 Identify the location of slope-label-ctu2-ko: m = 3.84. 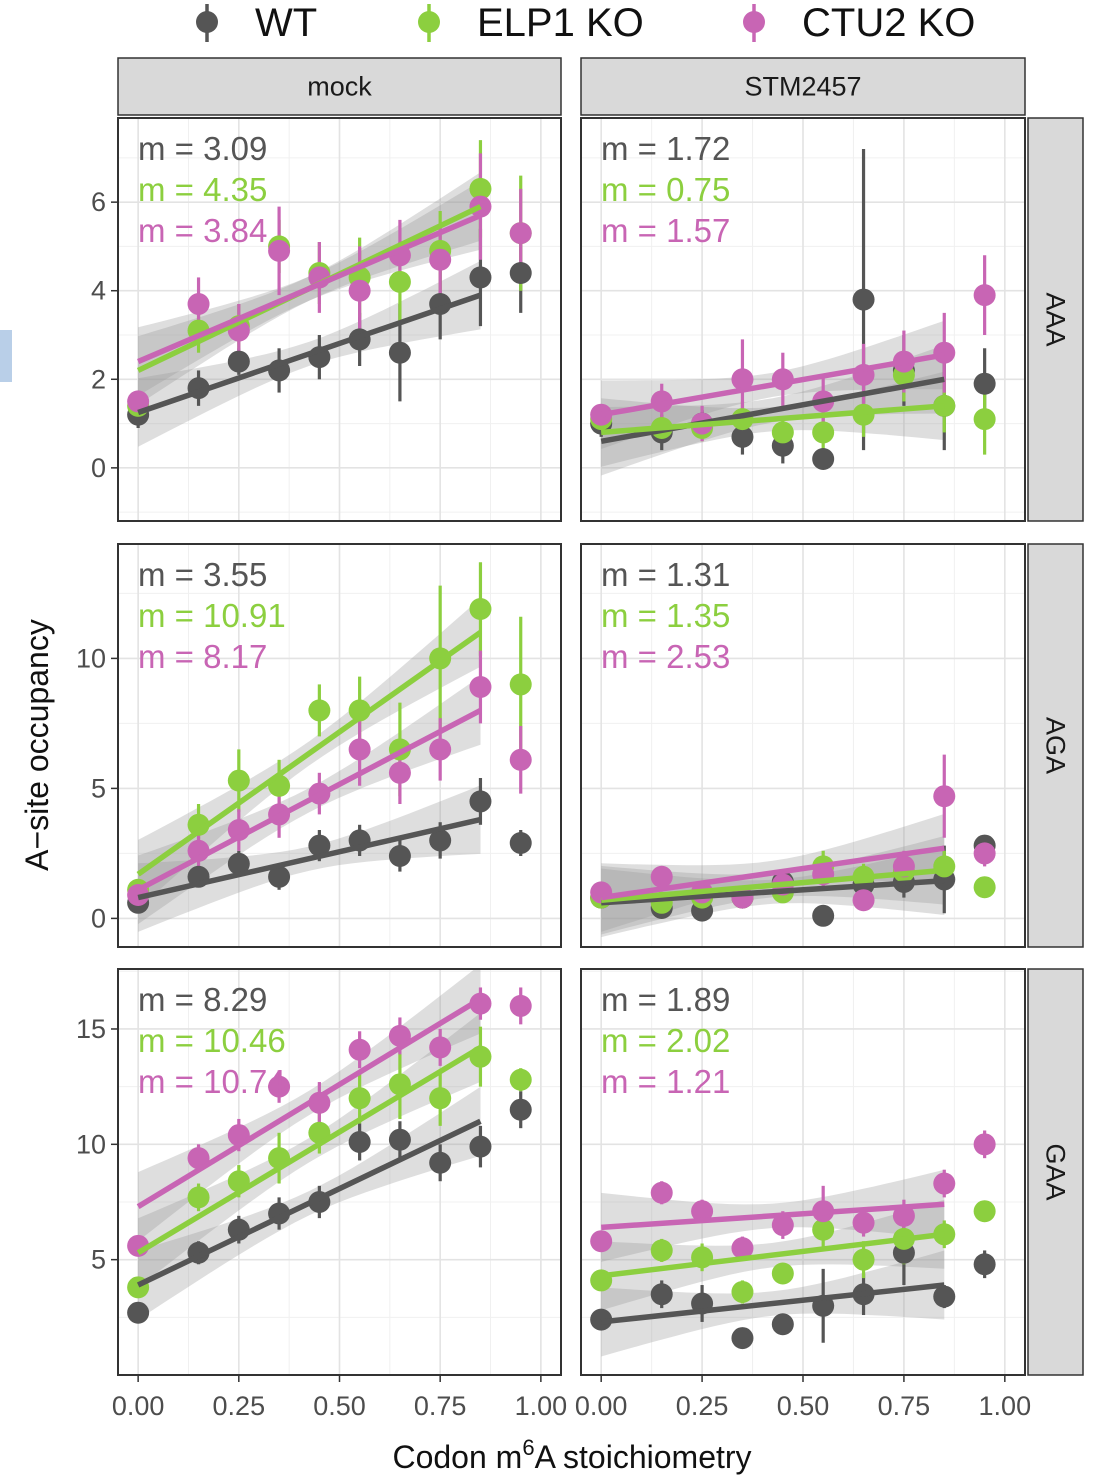
(202, 230).